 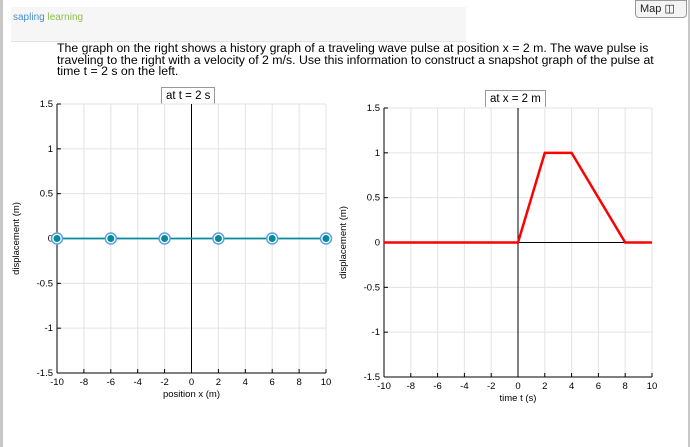 What do you see at coordinates (669, 9) in the screenshot?
I see `sitemap-icon: ◫` at bounding box center [669, 9].